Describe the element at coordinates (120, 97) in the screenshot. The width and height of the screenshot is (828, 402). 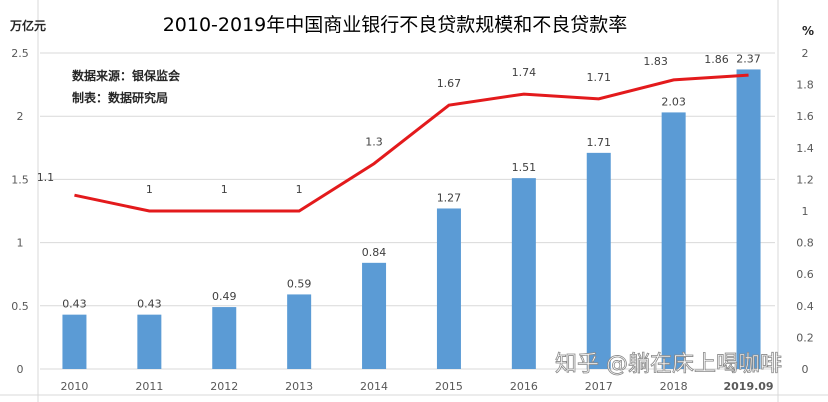
I see `source-annotation: 制表：数据研究局` at that location.